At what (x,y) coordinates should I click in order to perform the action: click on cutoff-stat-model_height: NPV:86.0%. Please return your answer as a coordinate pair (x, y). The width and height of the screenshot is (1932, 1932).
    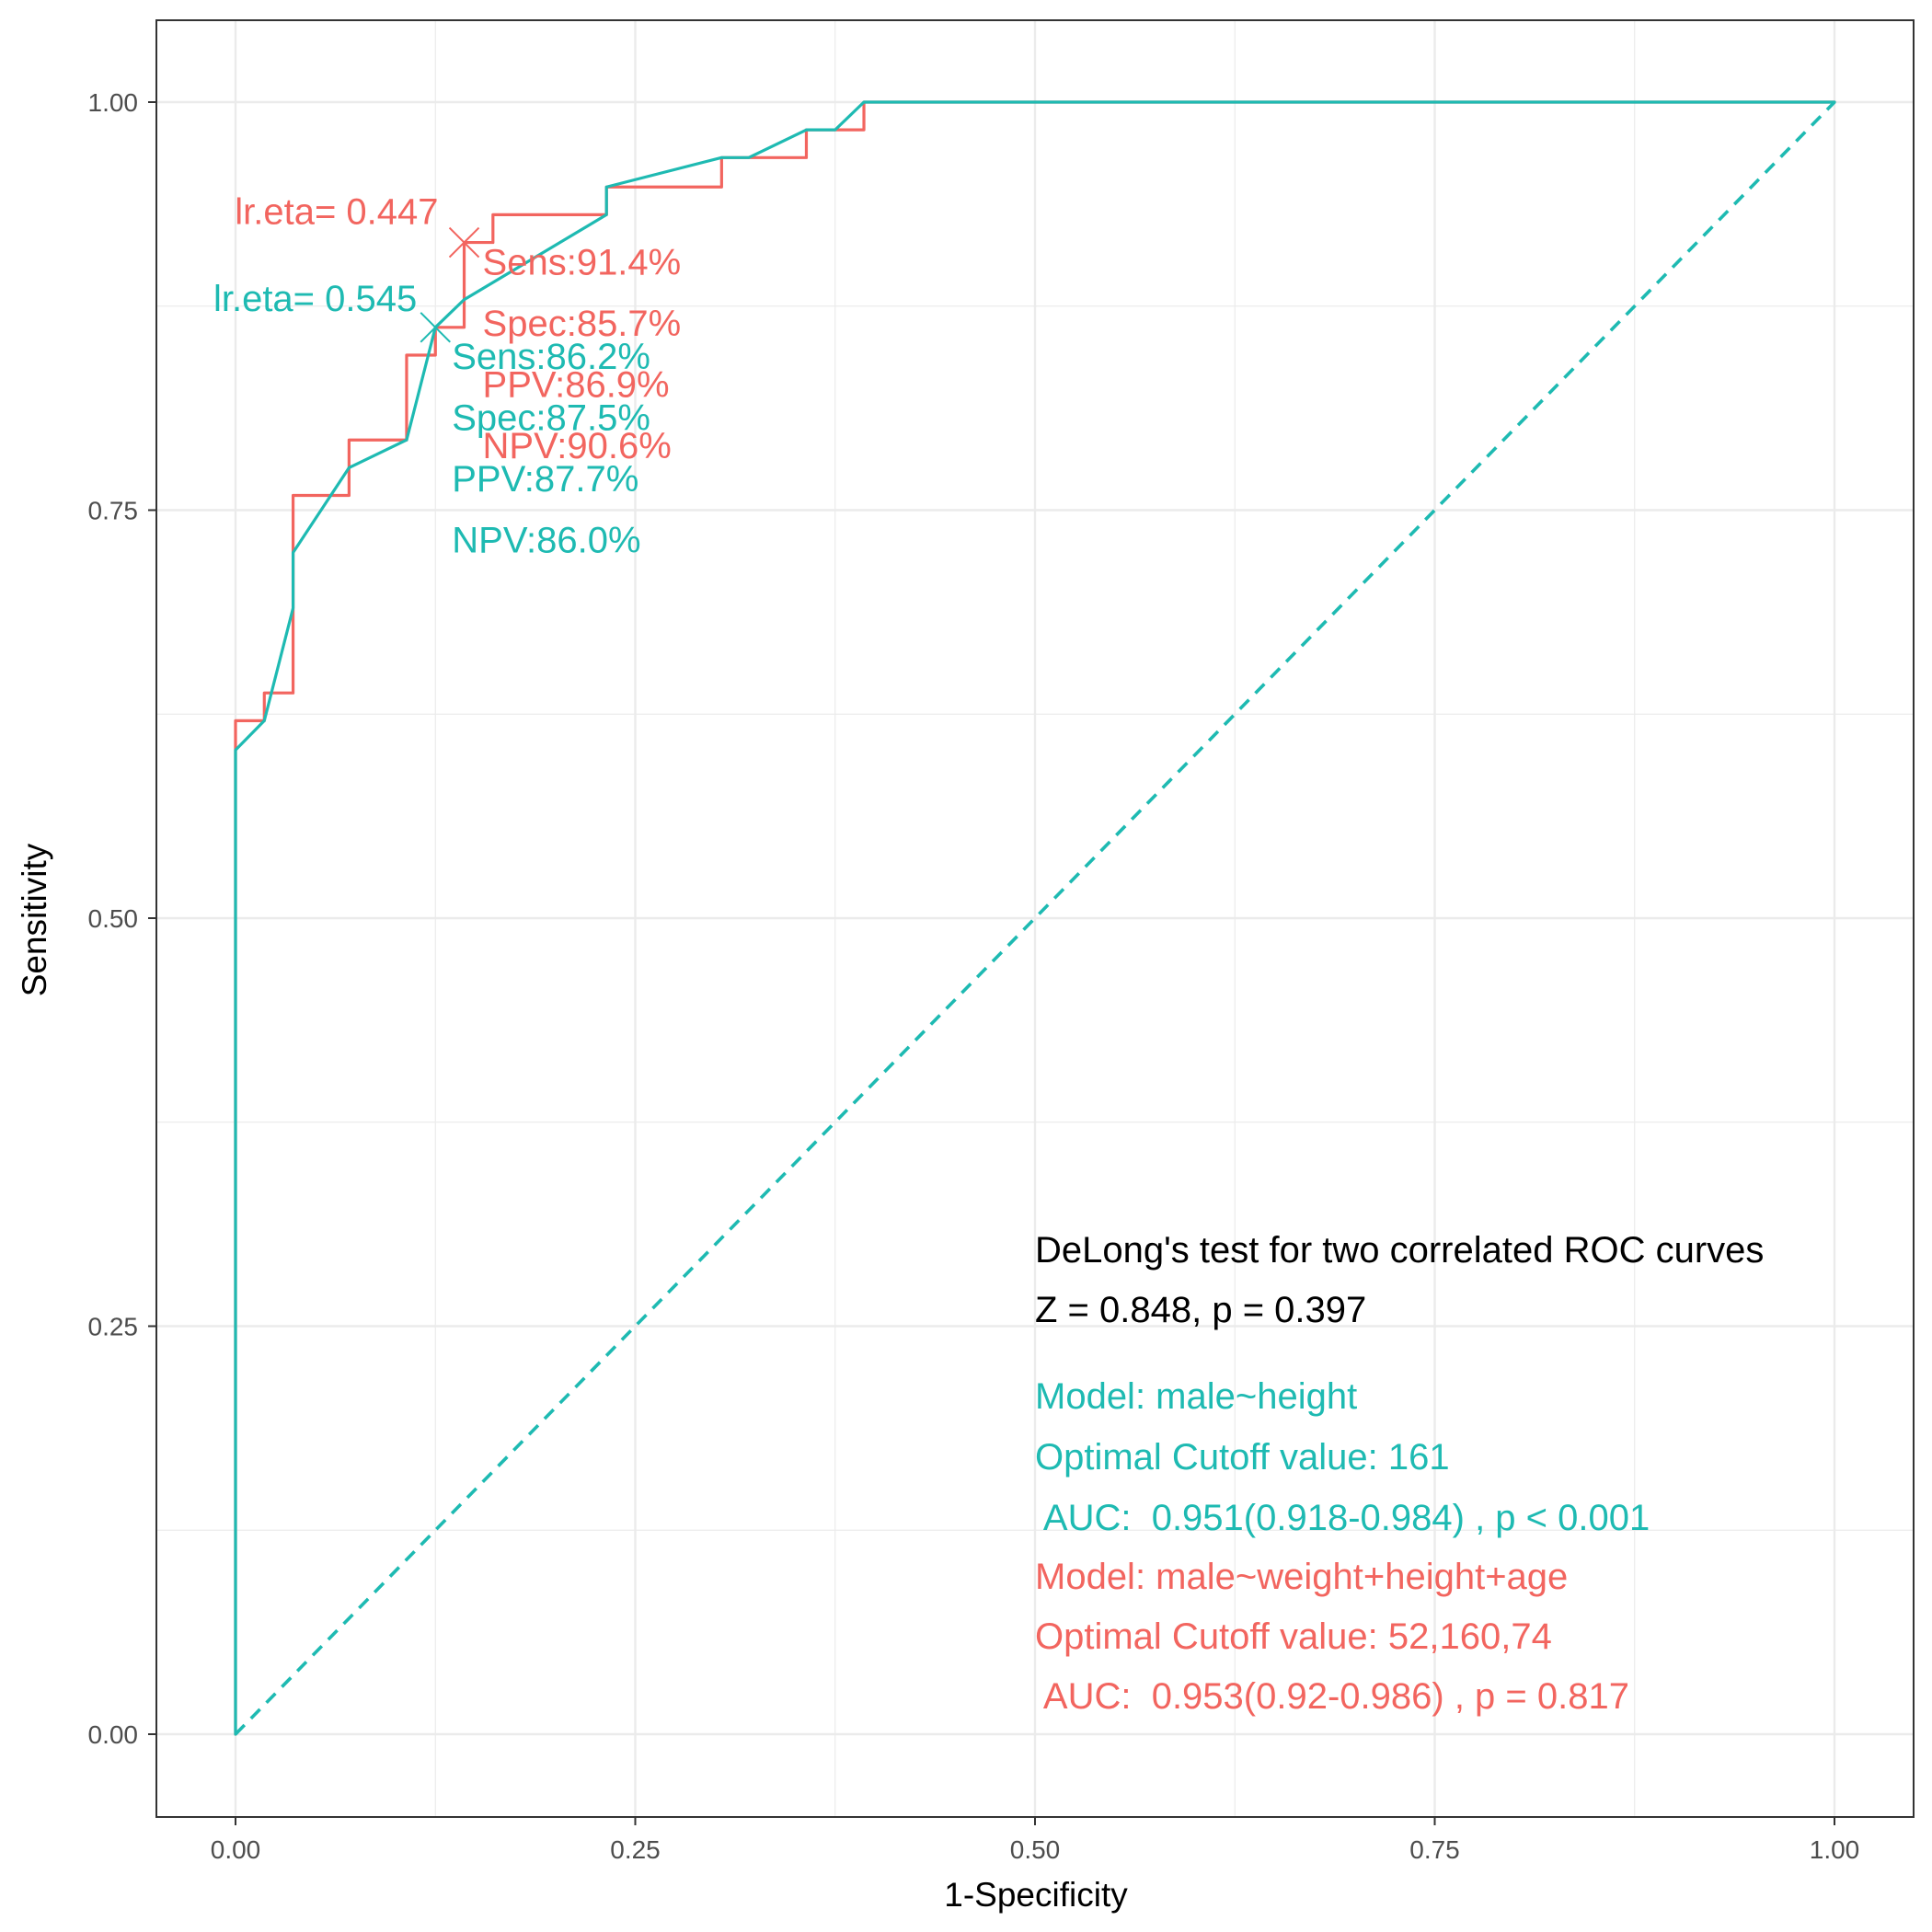
    Looking at the image, I should click on (546, 540).